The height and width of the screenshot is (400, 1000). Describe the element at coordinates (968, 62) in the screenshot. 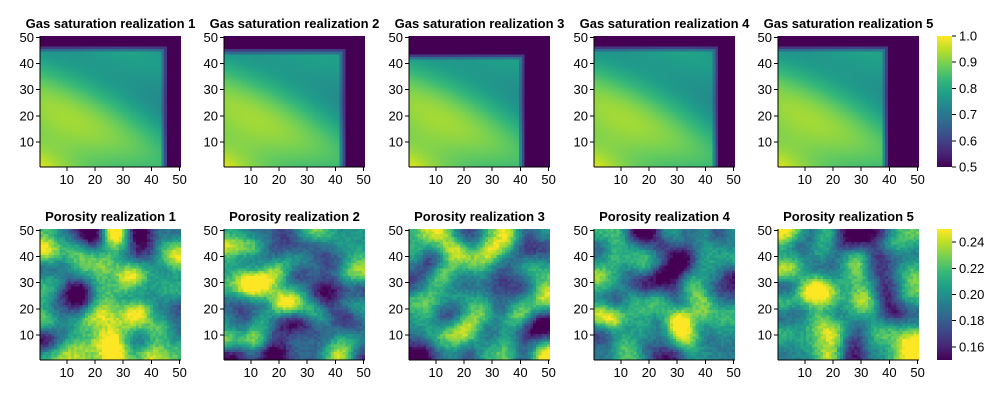

I see `colorbar-tick-label: 0.9` at that location.